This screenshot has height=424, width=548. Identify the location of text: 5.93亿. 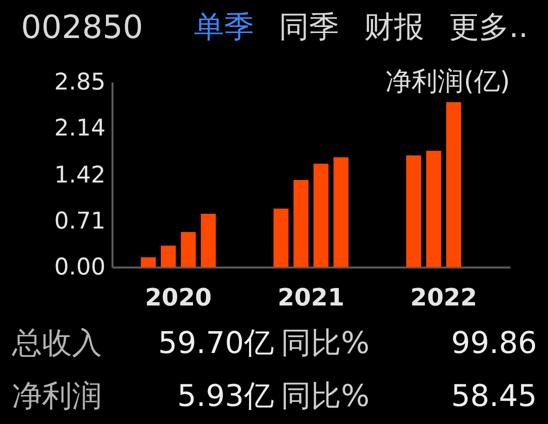
(225, 396).